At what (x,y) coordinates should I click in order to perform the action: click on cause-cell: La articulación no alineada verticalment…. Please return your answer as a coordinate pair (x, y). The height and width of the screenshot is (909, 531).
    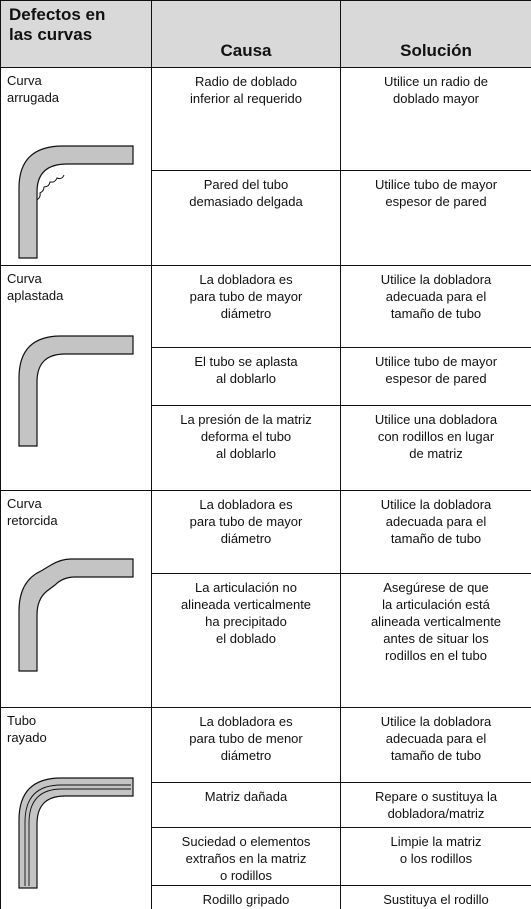
    Looking at the image, I should click on (246, 640).